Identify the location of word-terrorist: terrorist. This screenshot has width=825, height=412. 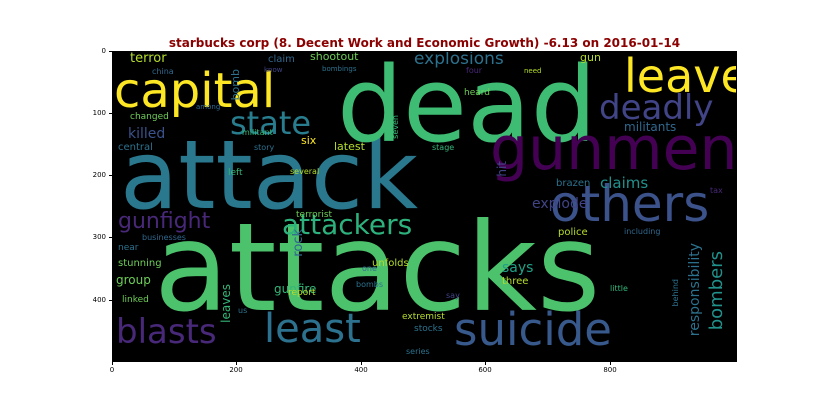
(314, 215).